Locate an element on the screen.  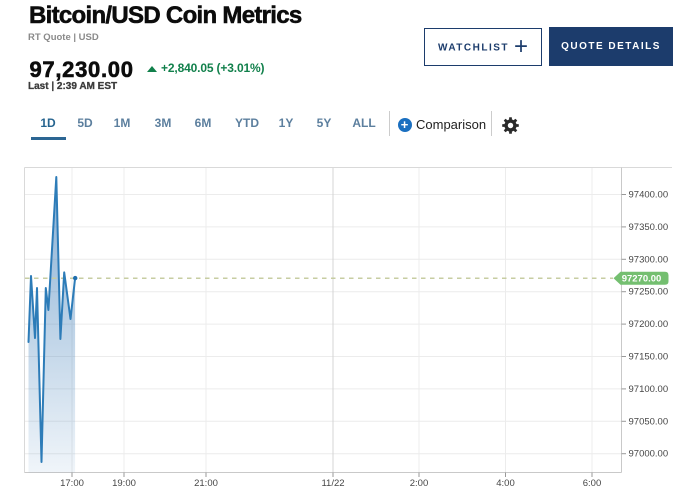
svg-text: 2:00 is located at coordinates (419, 483).